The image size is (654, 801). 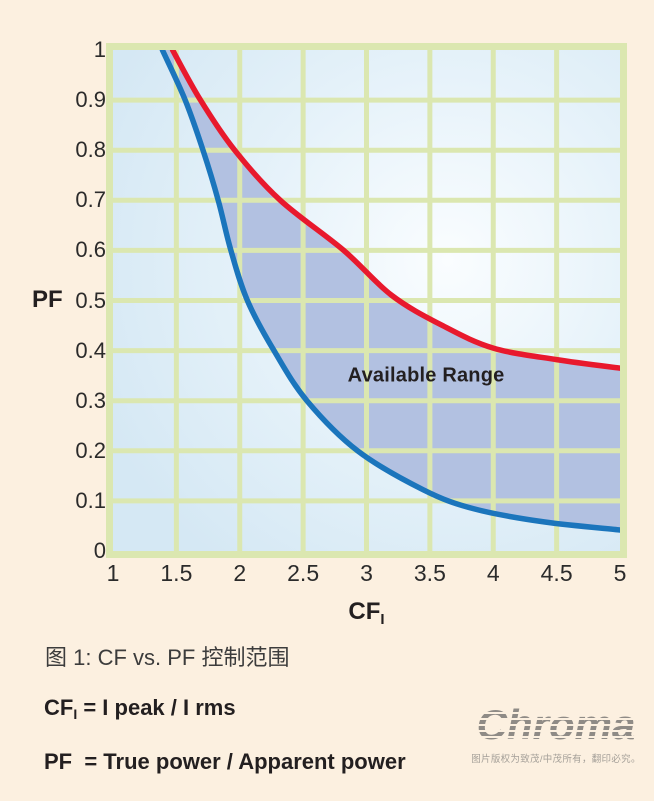 I want to click on x-tick-label: 3.5, so click(x=429, y=573).